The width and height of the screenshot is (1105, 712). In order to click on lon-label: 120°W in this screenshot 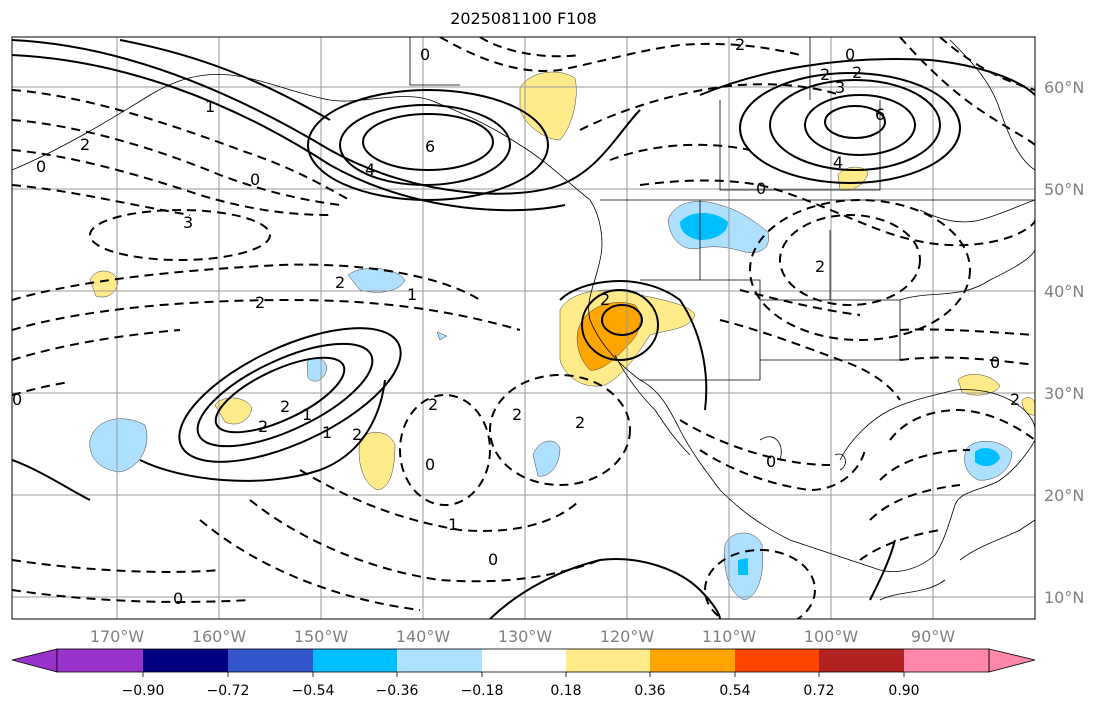, I will do `click(627, 636)`.